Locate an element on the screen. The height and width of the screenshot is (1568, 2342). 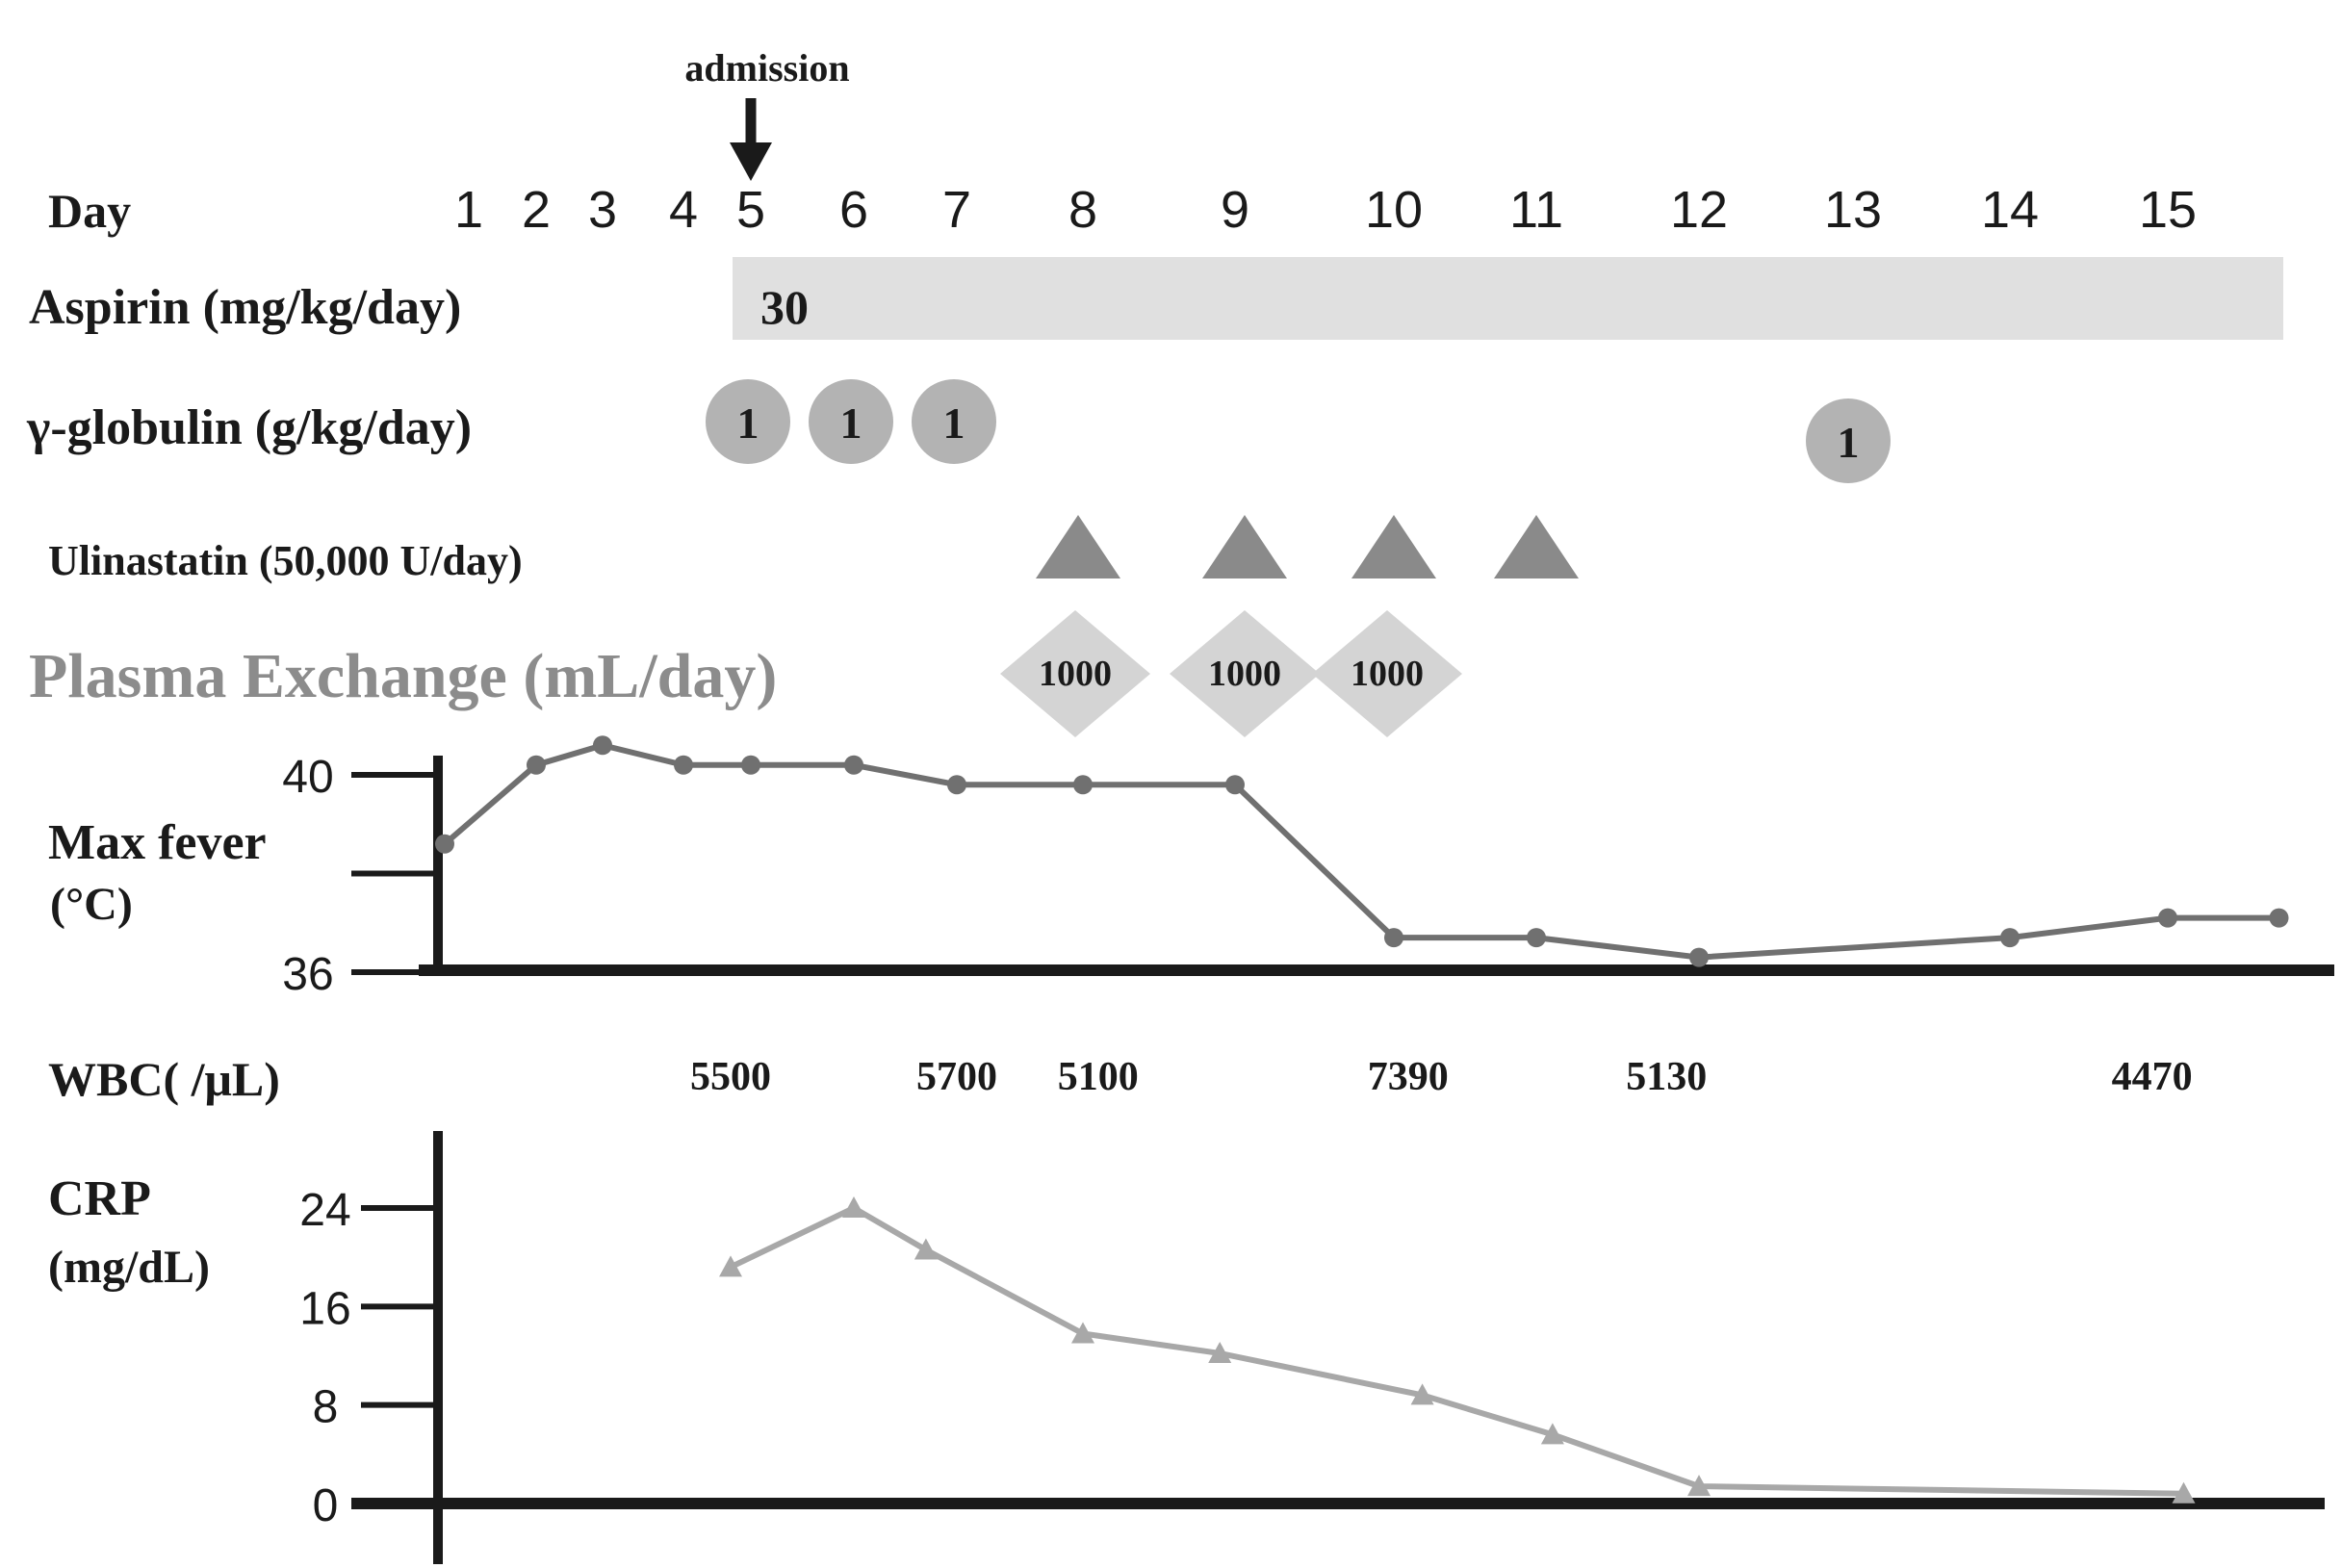
crp-line is located at coordinates (1457, 1350).